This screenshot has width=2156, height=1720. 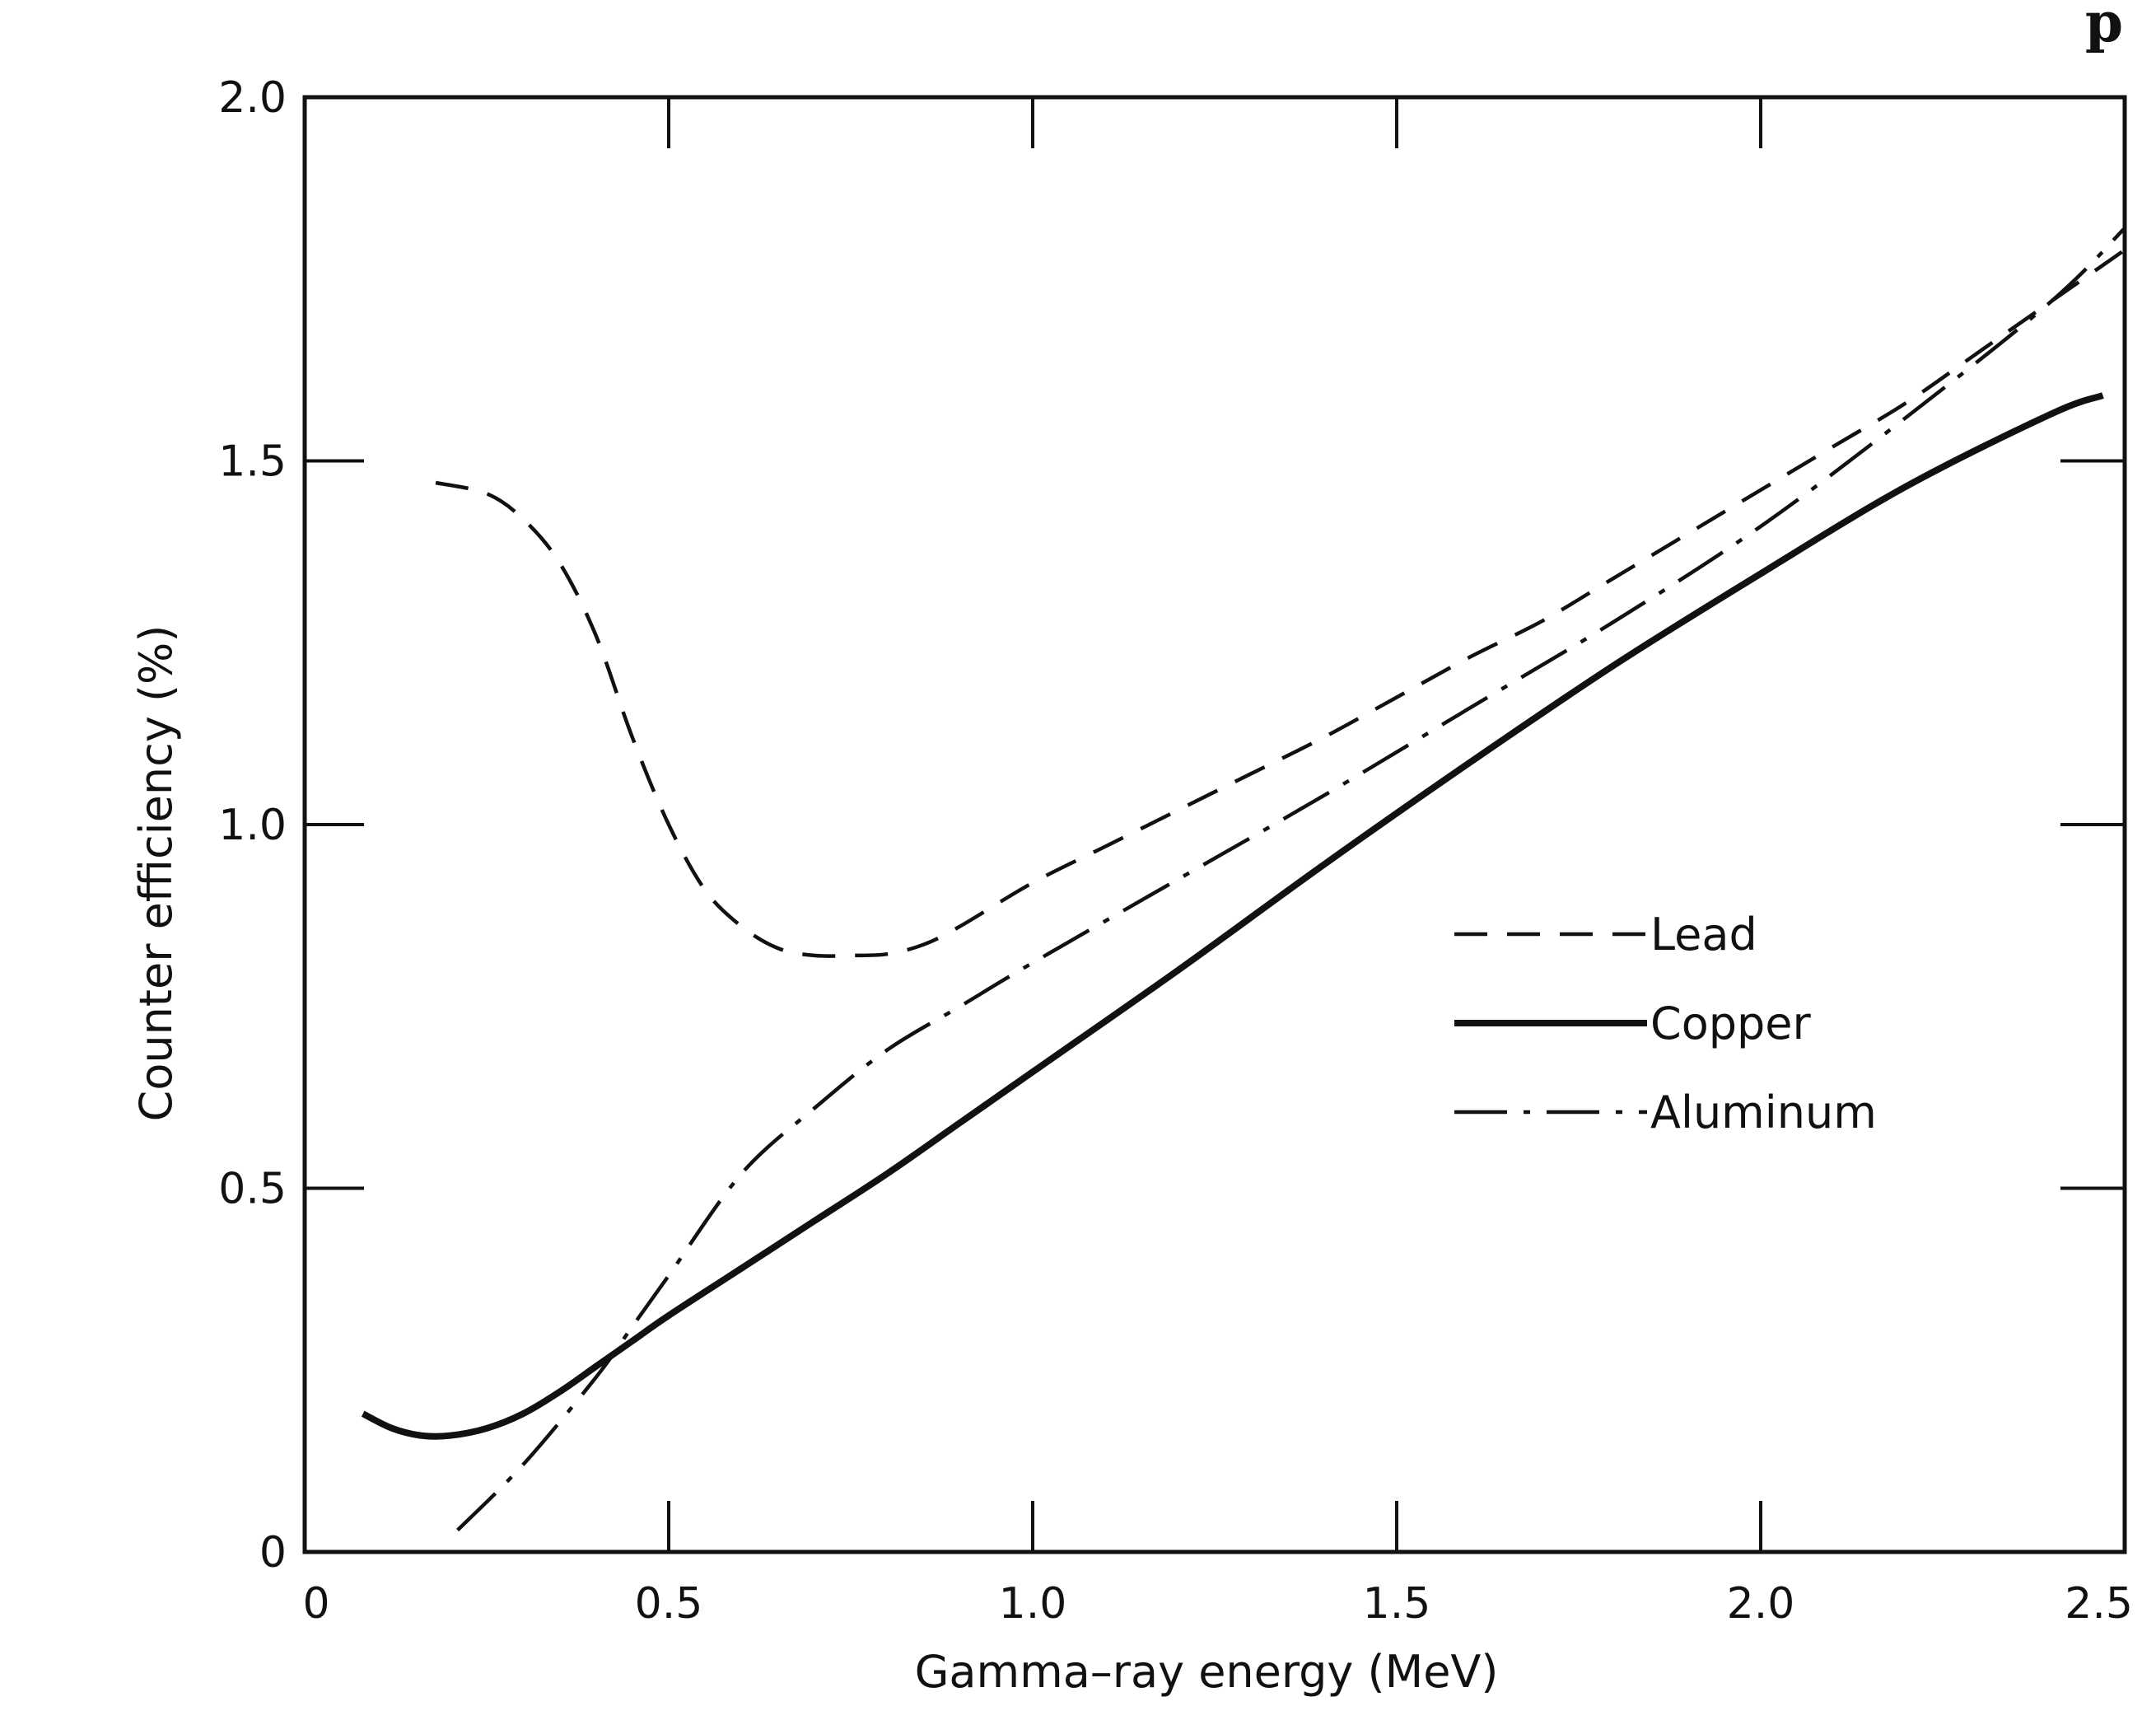 I want to click on corner-glyph: p, so click(x=2104, y=27).